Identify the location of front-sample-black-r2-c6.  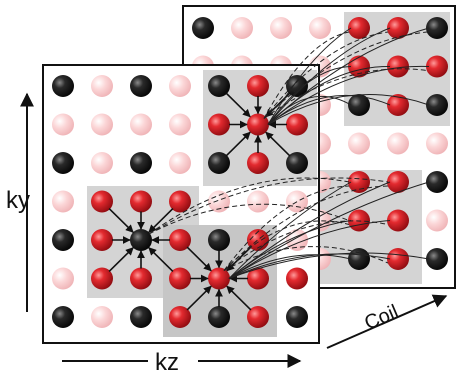
(297, 163).